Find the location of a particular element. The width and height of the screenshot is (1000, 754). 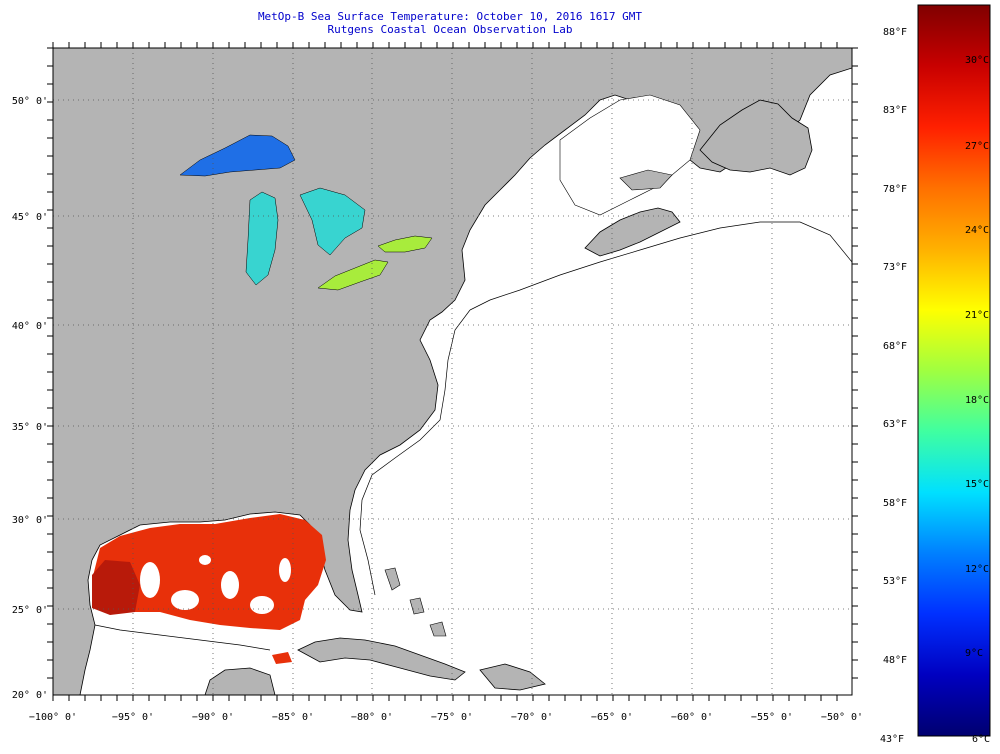

y-tick-label: 50° 0' is located at coordinates (30, 101).